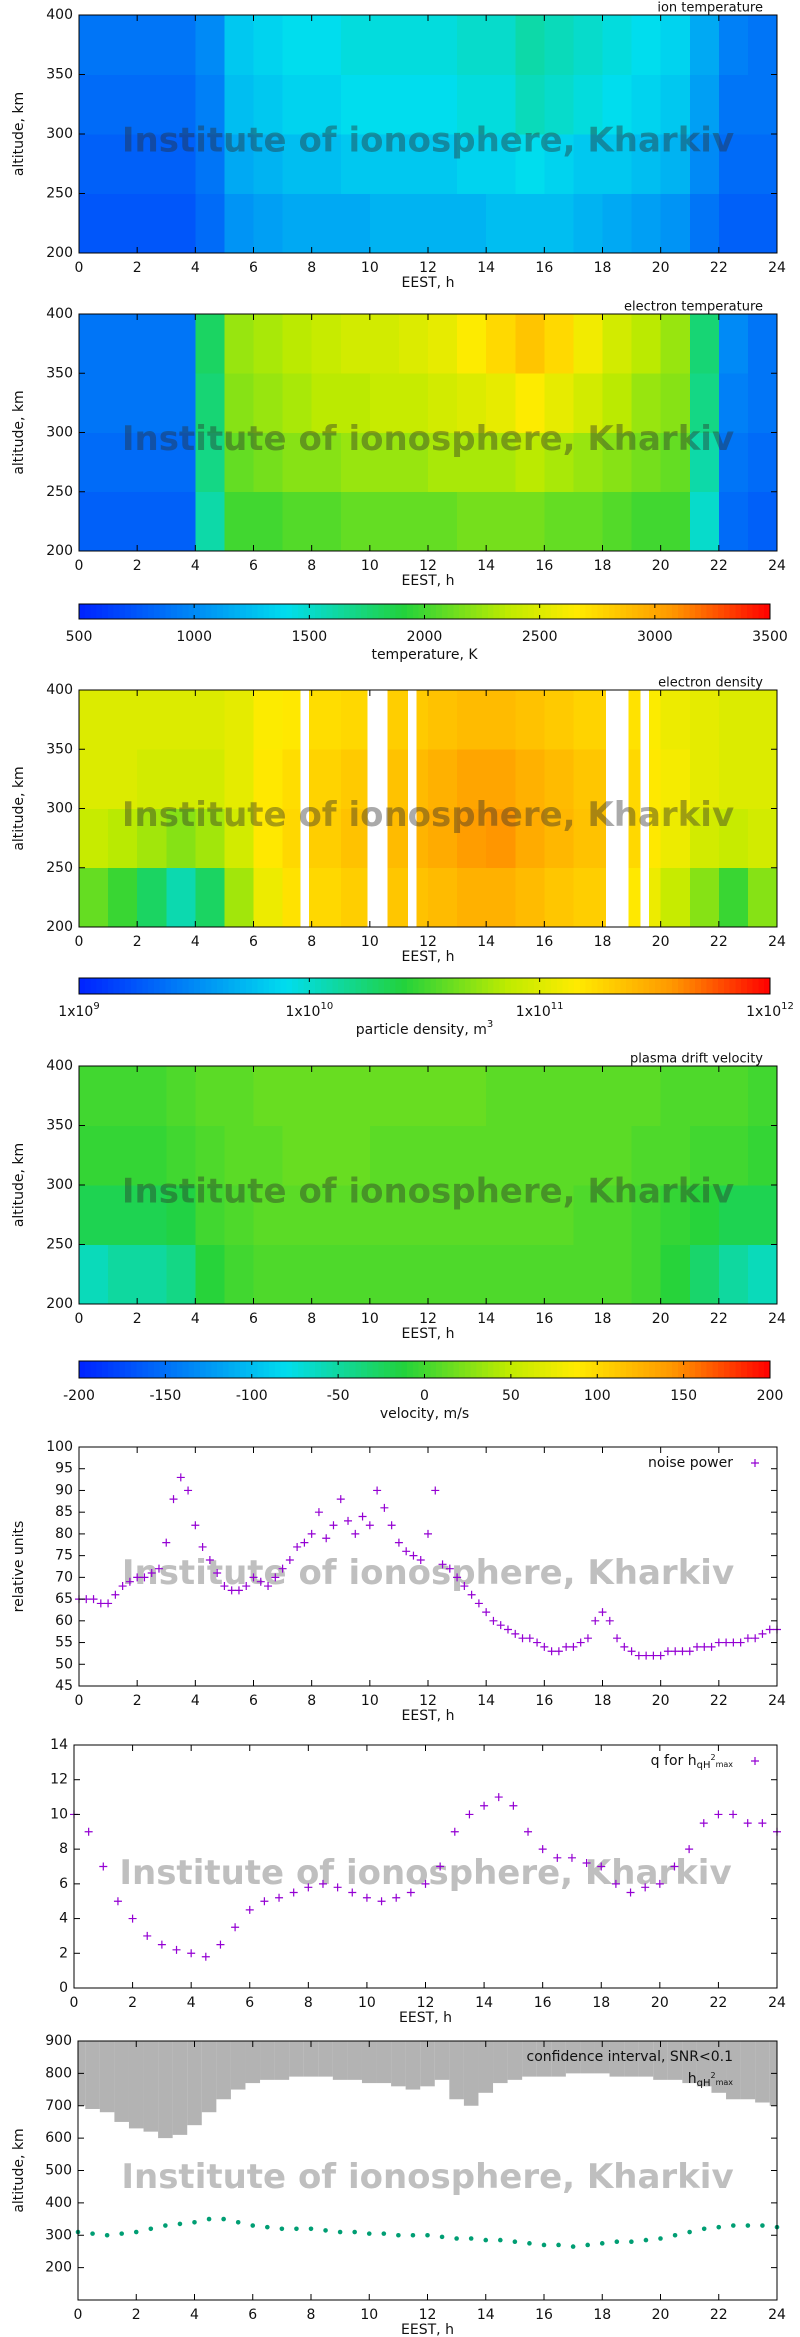 This screenshot has height=2337, width=800. Describe the element at coordinates (733, 2070) in the screenshot. I see `interval-bar` at that location.